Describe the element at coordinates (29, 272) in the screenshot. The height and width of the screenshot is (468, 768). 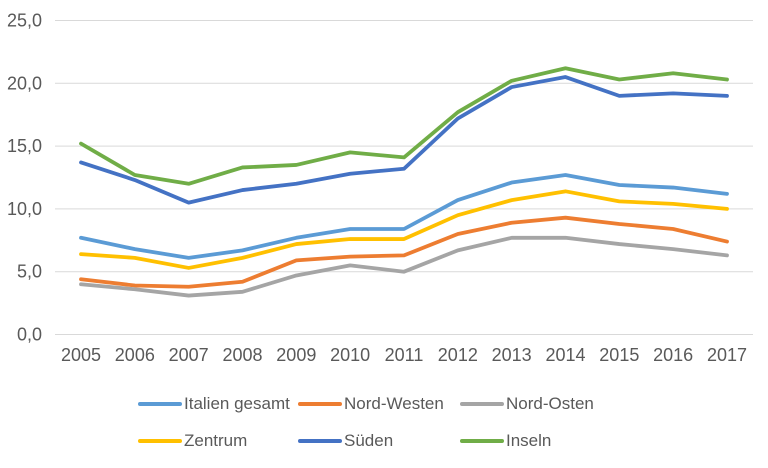
I see `y-axis-tick-label: 5,0` at that location.